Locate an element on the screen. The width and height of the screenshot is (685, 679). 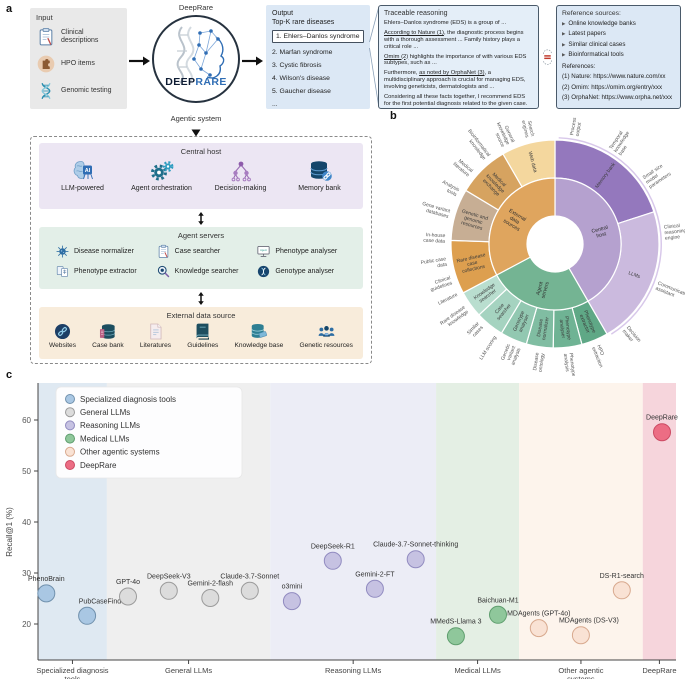
svg-text: DNA is located at coordinates (326, 334).